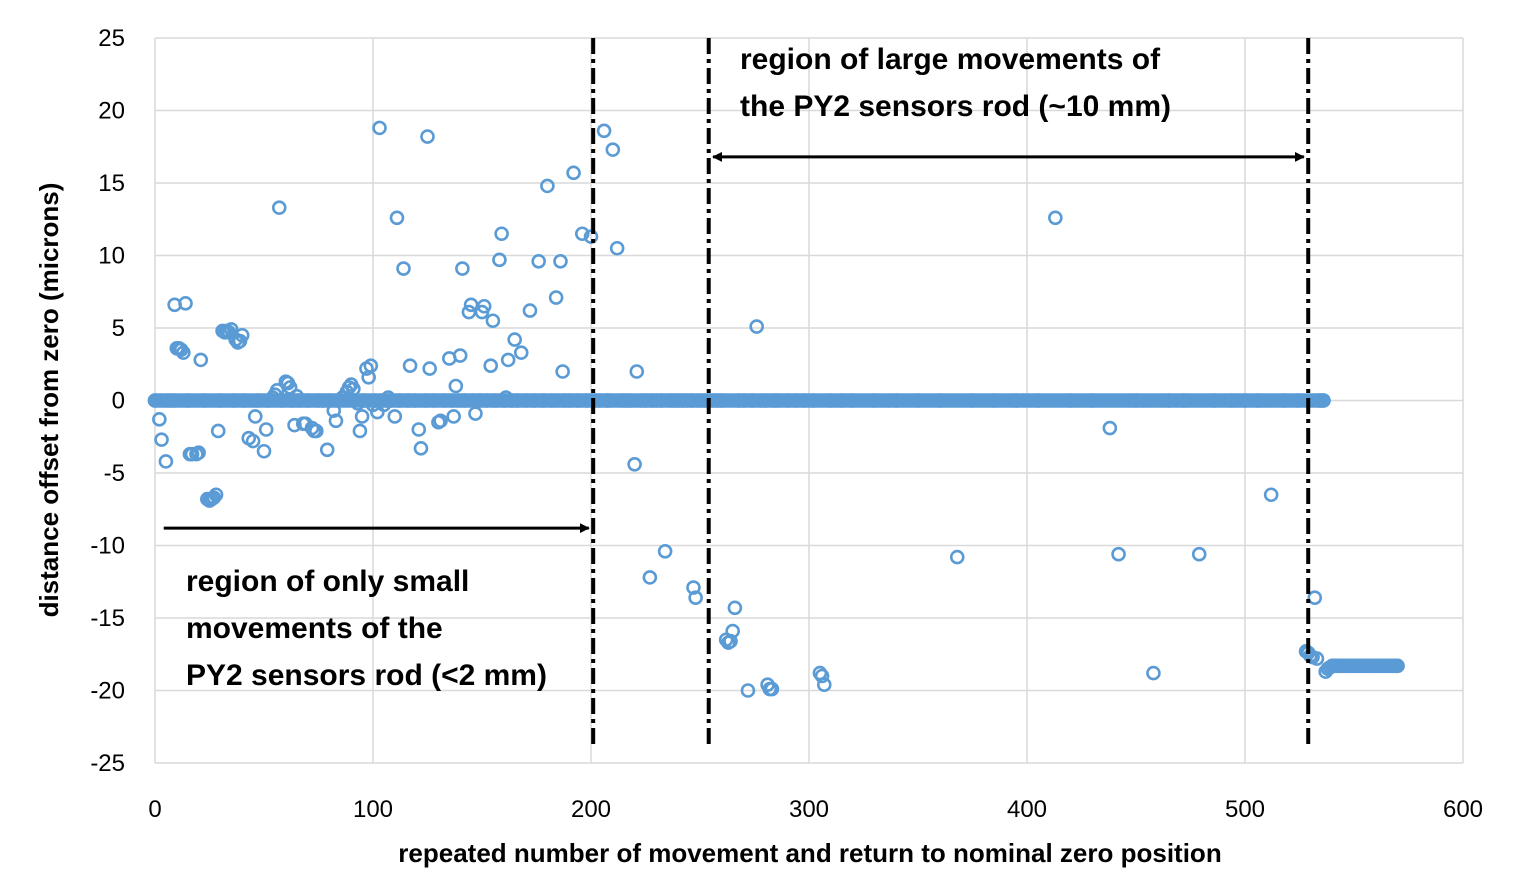 The width and height of the screenshot is (1523, 881). What do you see at coordinates (107, 618) in the screenshot?
I see `y-tick-label: -15` at bounding box center [107, 618].